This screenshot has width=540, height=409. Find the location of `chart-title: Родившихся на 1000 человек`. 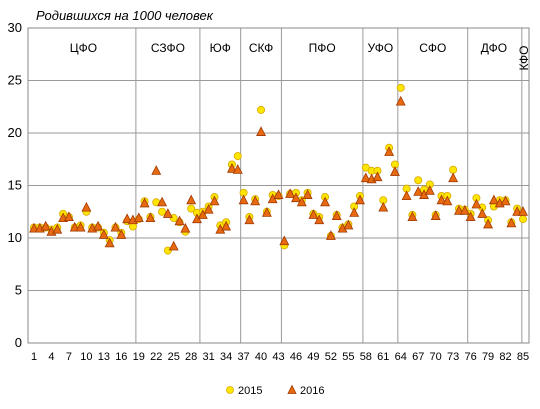

chart-title: Родившихся на 1000 человек is located at coordinates (125, 15).